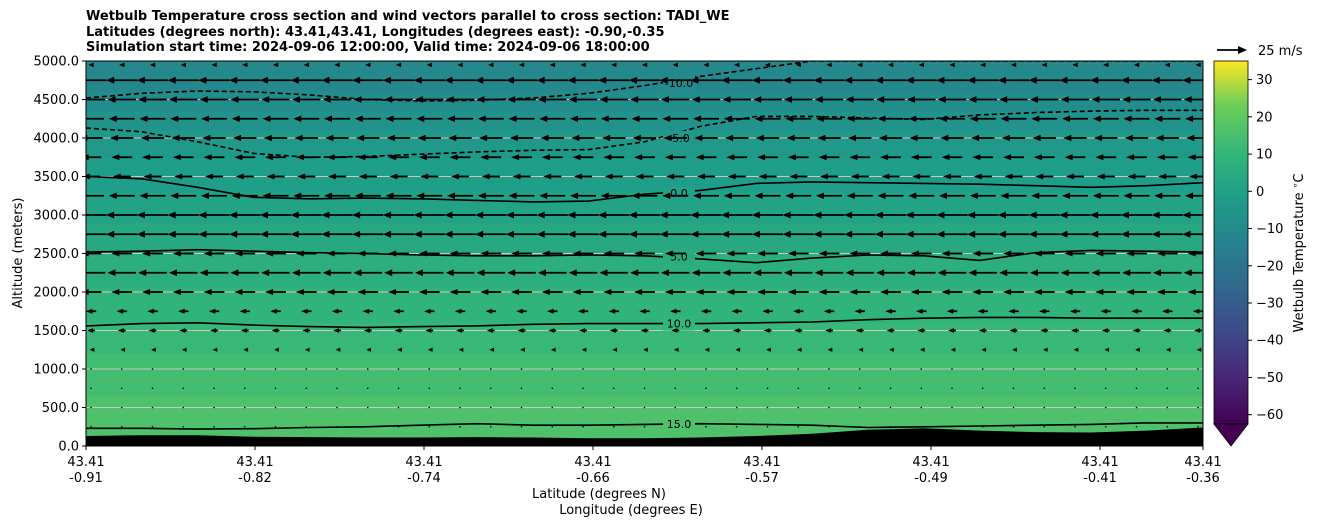 The width and height of the screenshot is (1320, 526). I want to click on y-tick-label: 5000.0, so click(57, 62).